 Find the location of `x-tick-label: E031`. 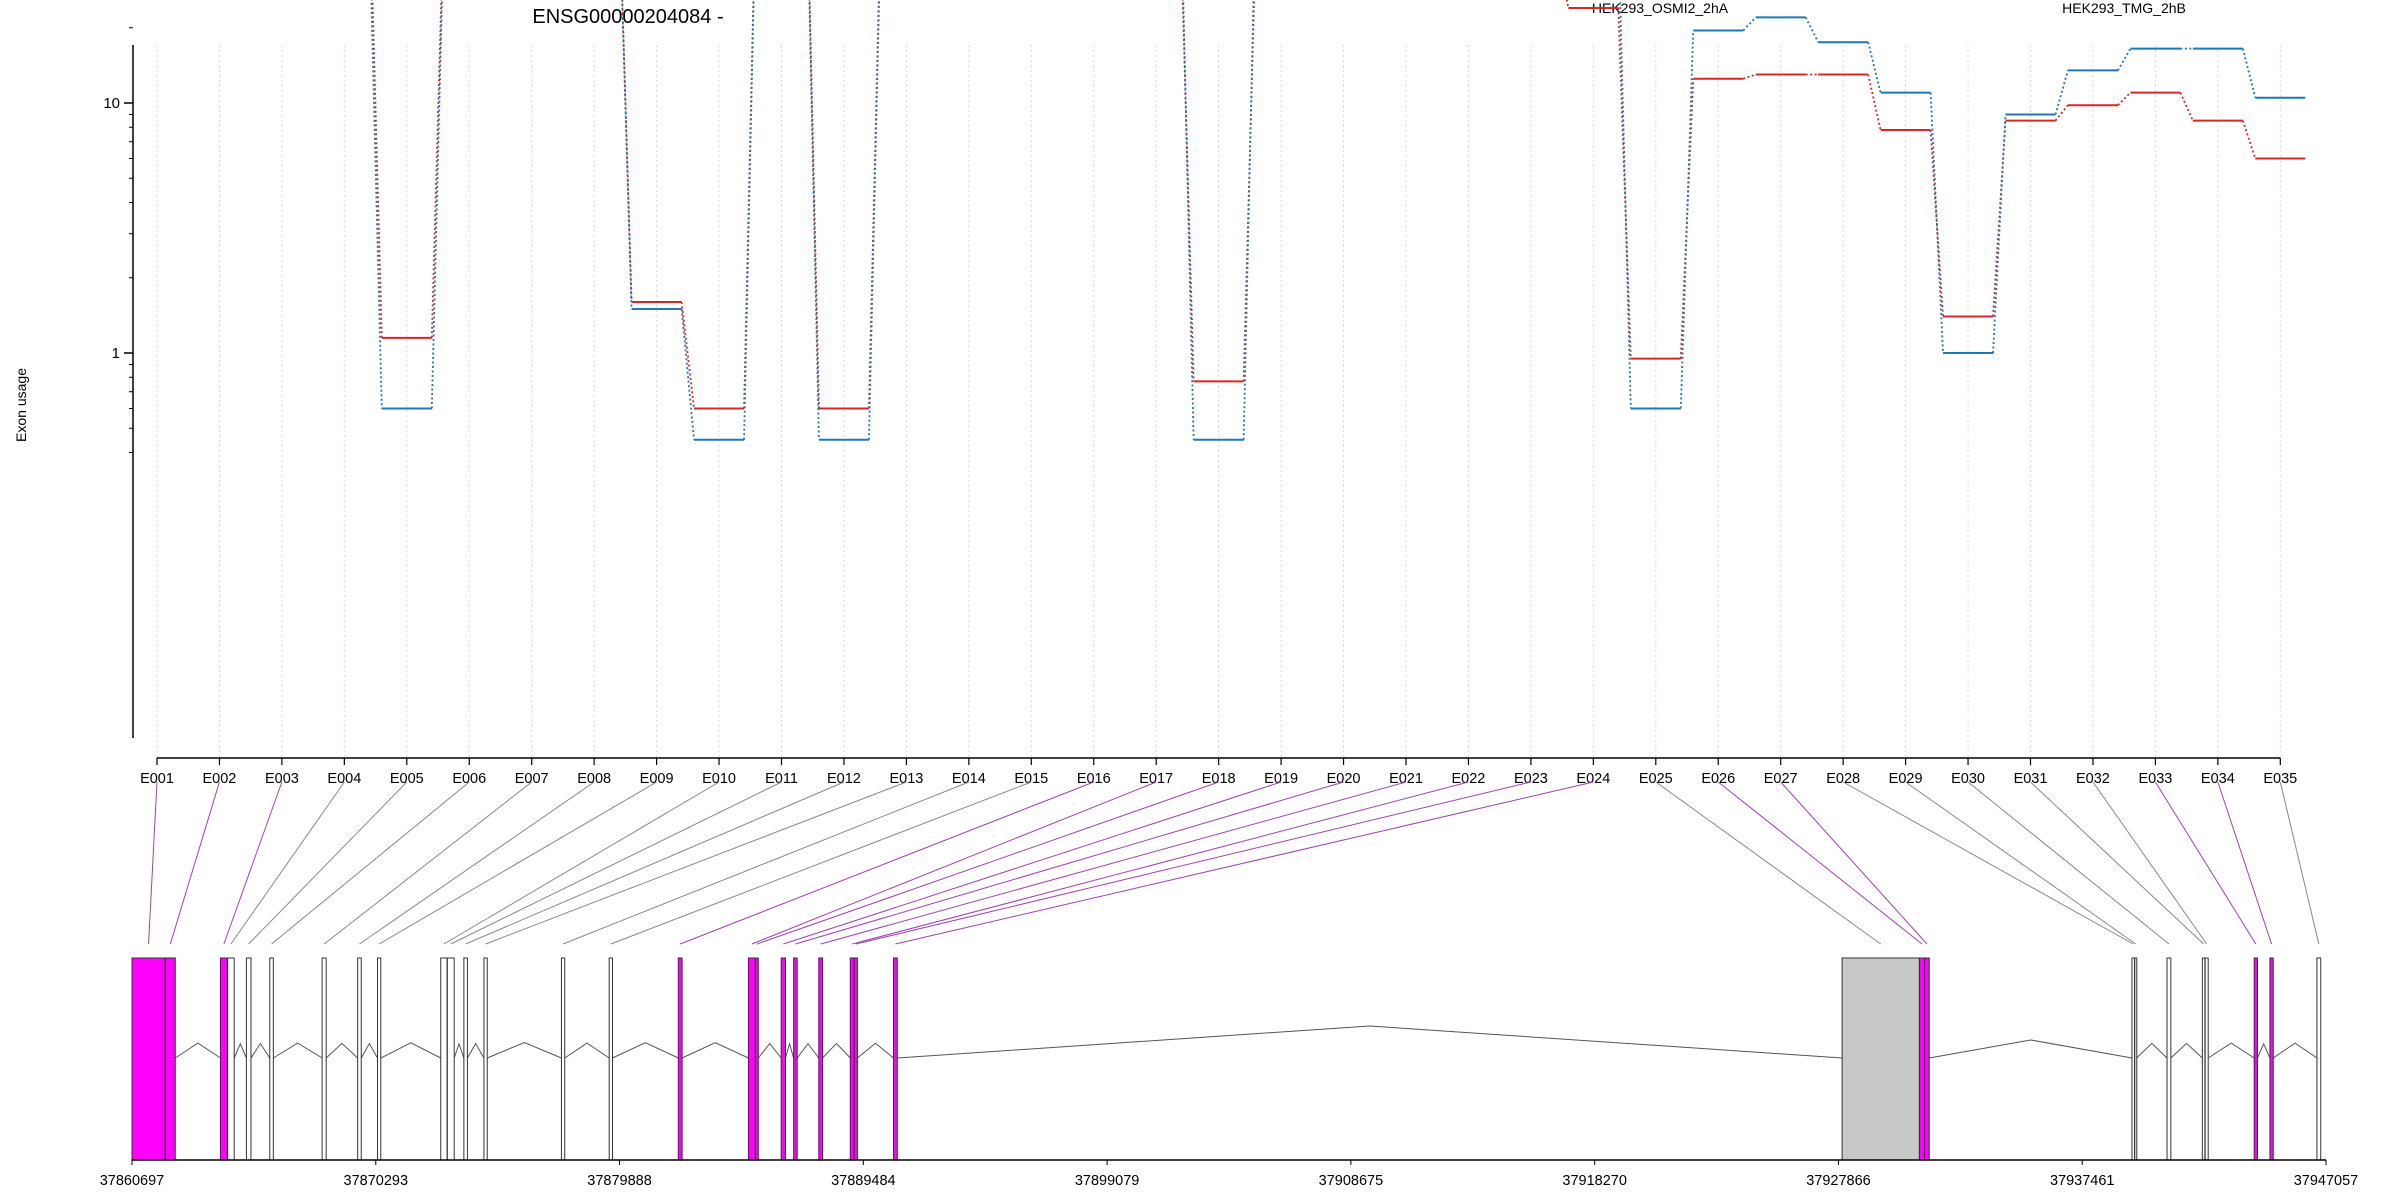

x-tick-label: E031 is located at coordinates (2031, 779).